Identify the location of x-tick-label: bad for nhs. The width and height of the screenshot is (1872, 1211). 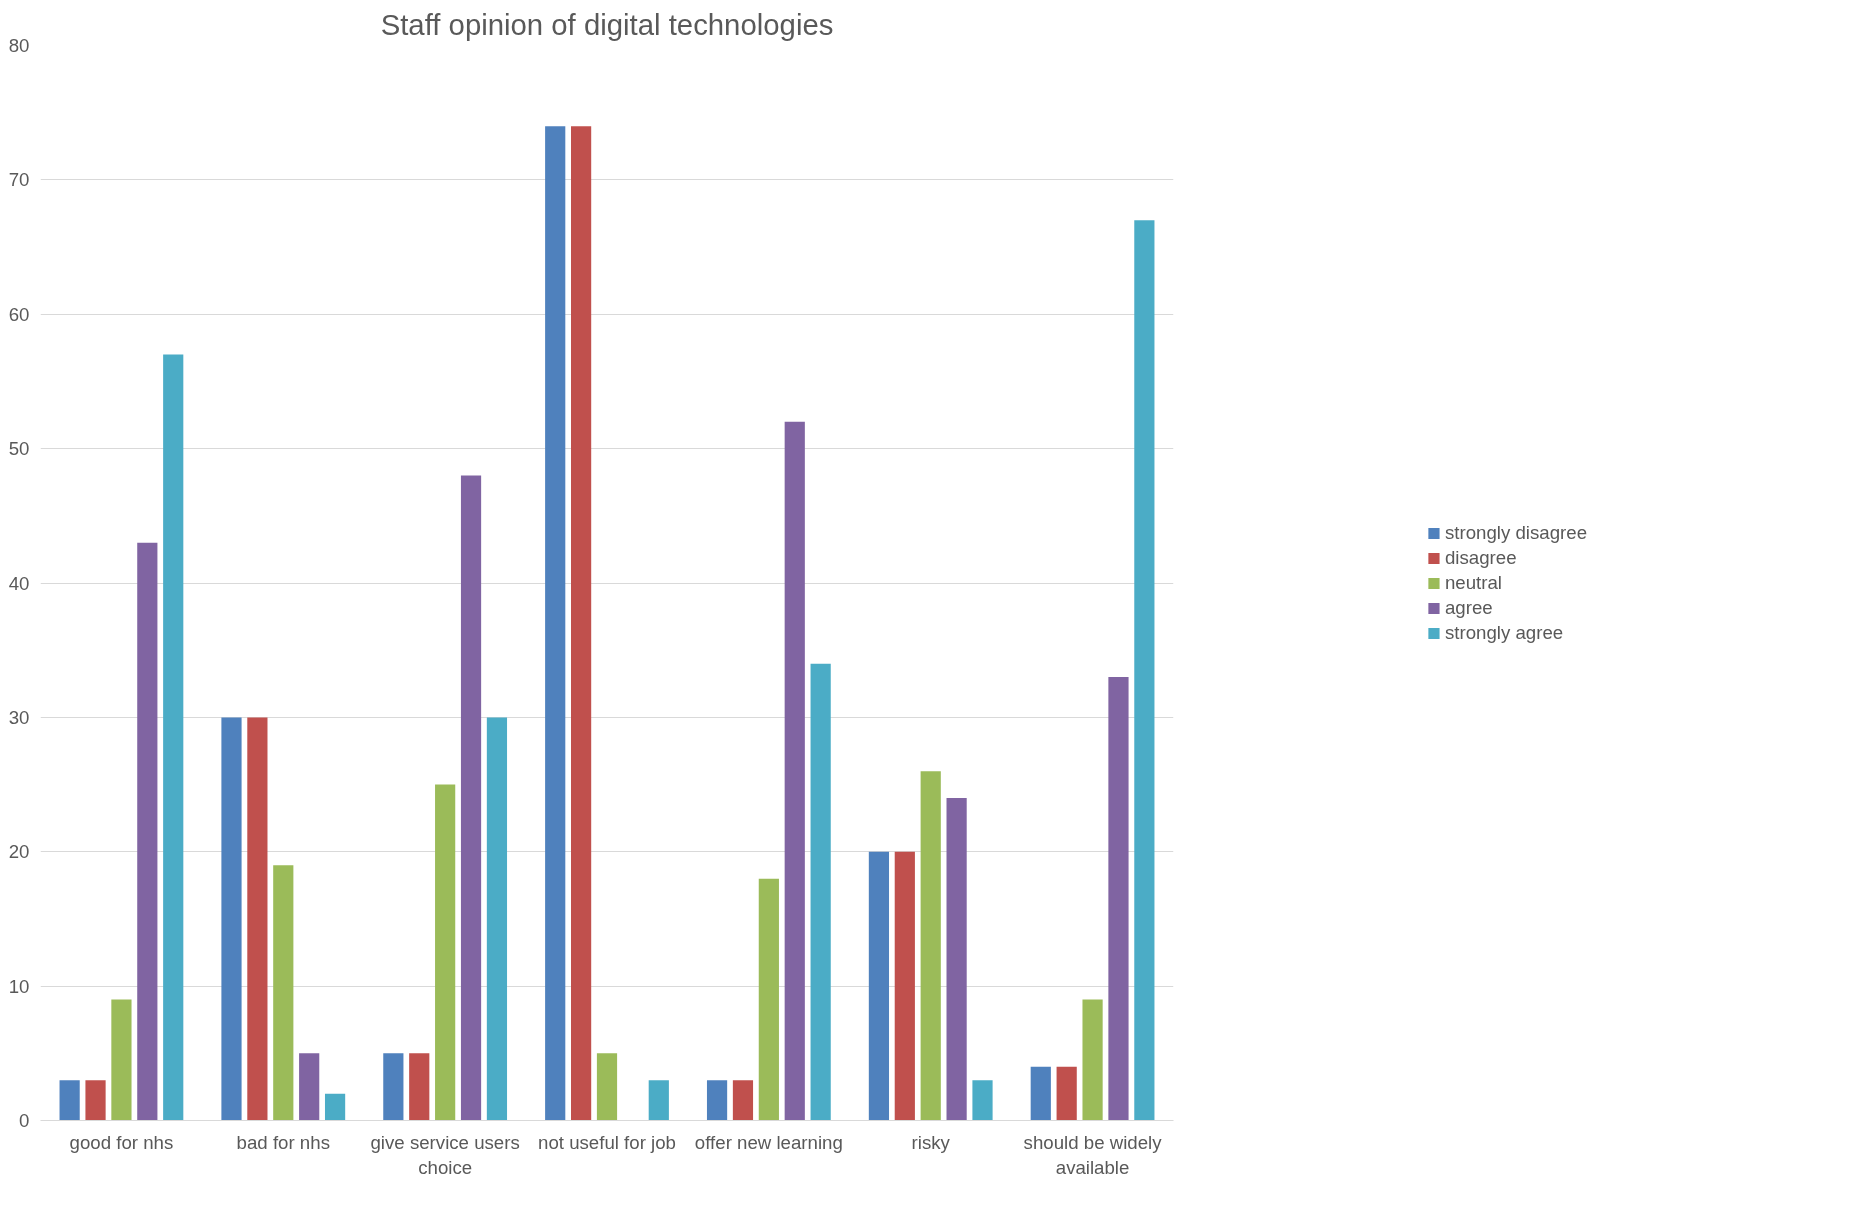
(283, 1142).